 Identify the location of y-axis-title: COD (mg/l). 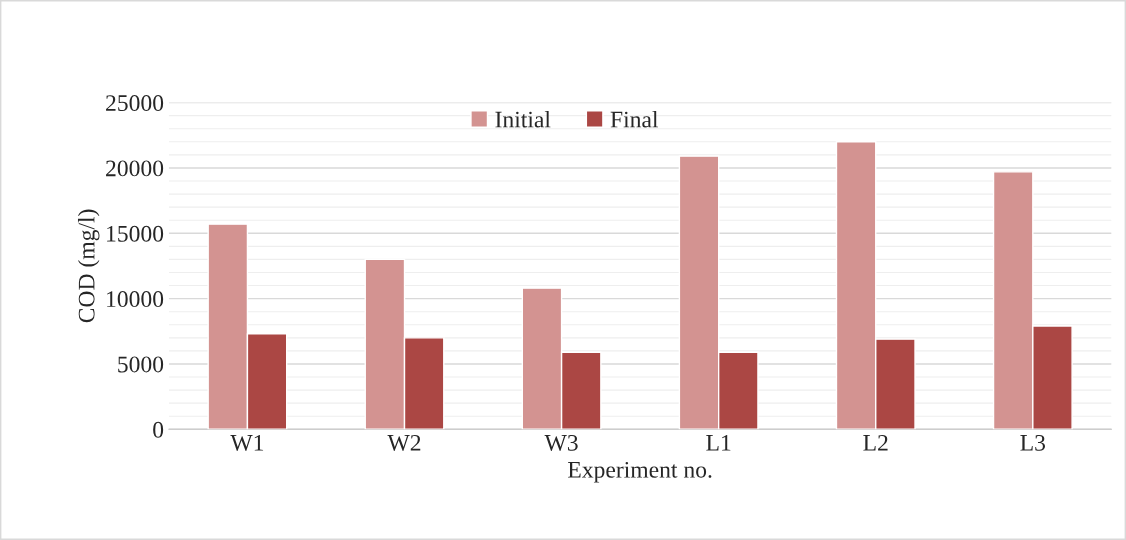
(88, 266).